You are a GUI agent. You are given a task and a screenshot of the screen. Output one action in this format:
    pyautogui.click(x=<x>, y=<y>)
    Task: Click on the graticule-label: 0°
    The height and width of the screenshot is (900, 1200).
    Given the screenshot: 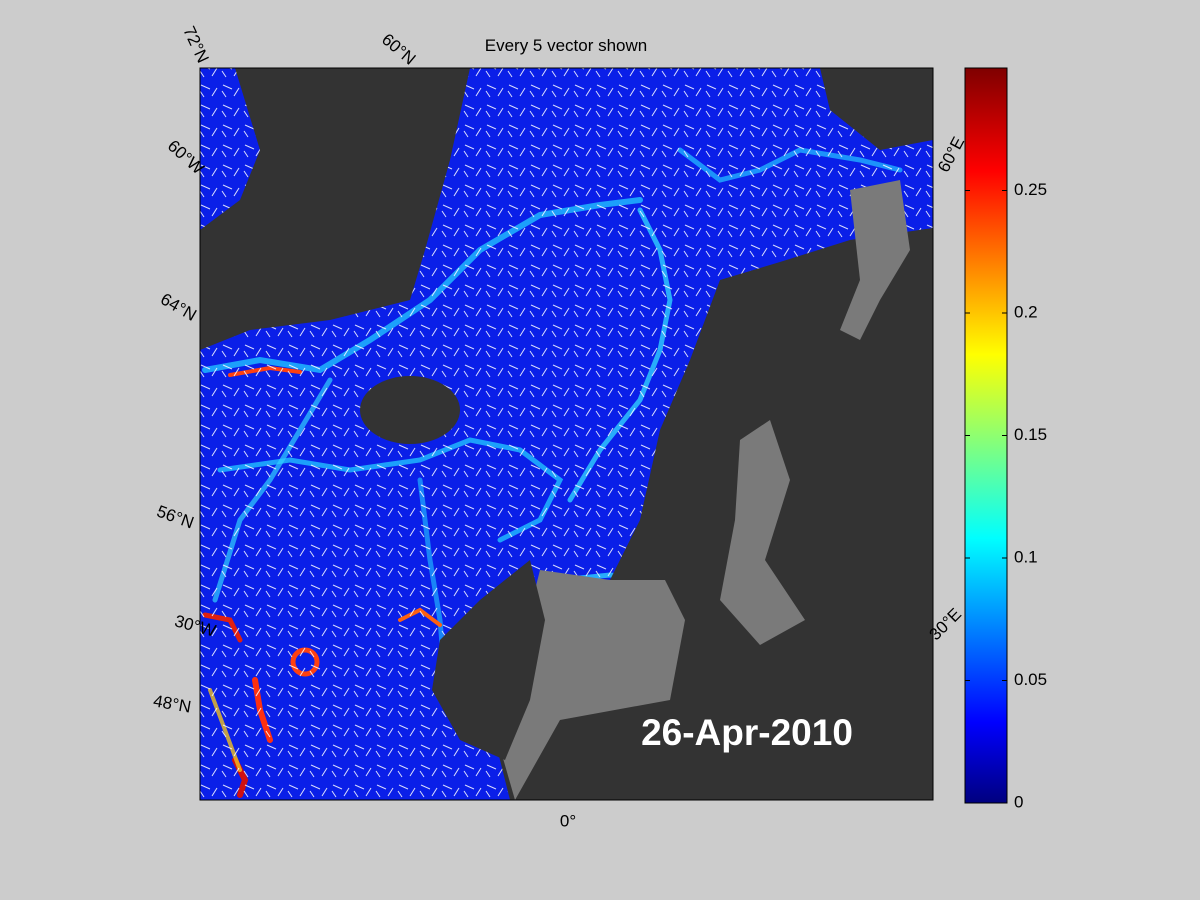 What is the action you would take?
    pyautogui.click(x=568, y=820)
    